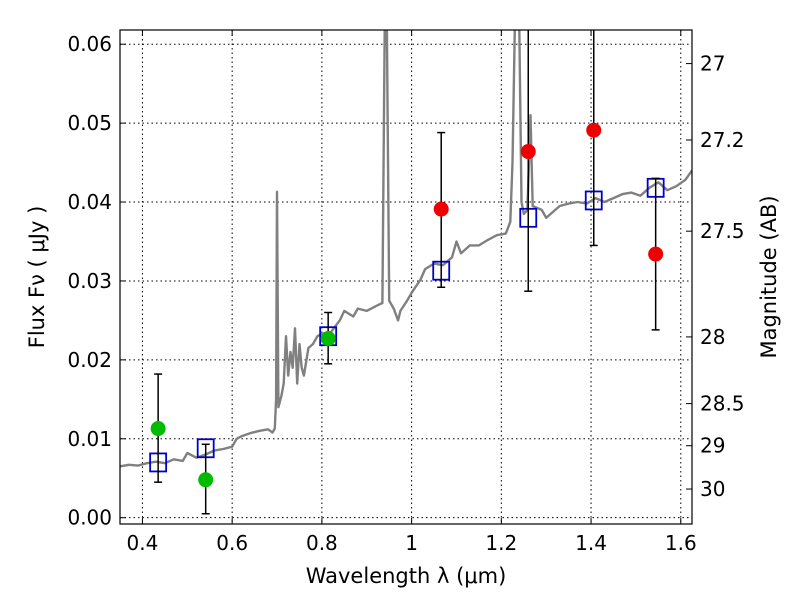 This screenshot has width=800, height=600. I want to click on x-tick-label: 1.6, so click(681, 543).